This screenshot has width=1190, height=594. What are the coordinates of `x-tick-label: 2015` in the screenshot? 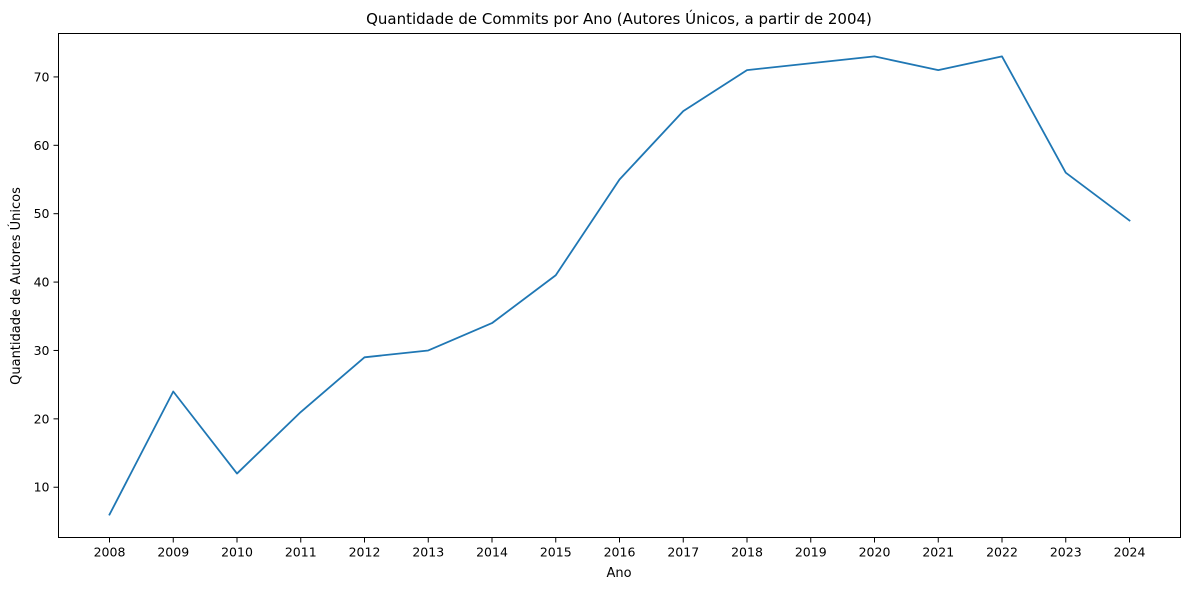 It's located at (556, 552).